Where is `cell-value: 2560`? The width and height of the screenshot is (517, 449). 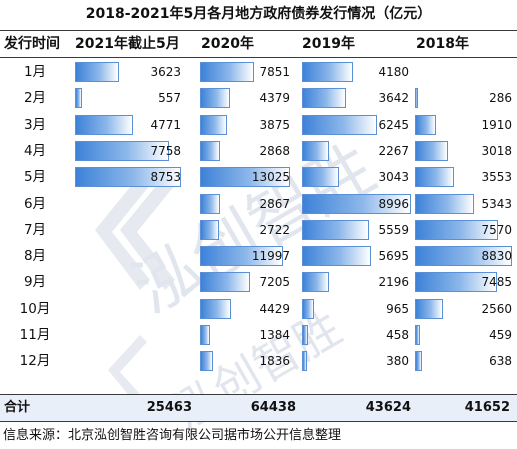 cell-value: 2560 is located at coordinates (496, 308).